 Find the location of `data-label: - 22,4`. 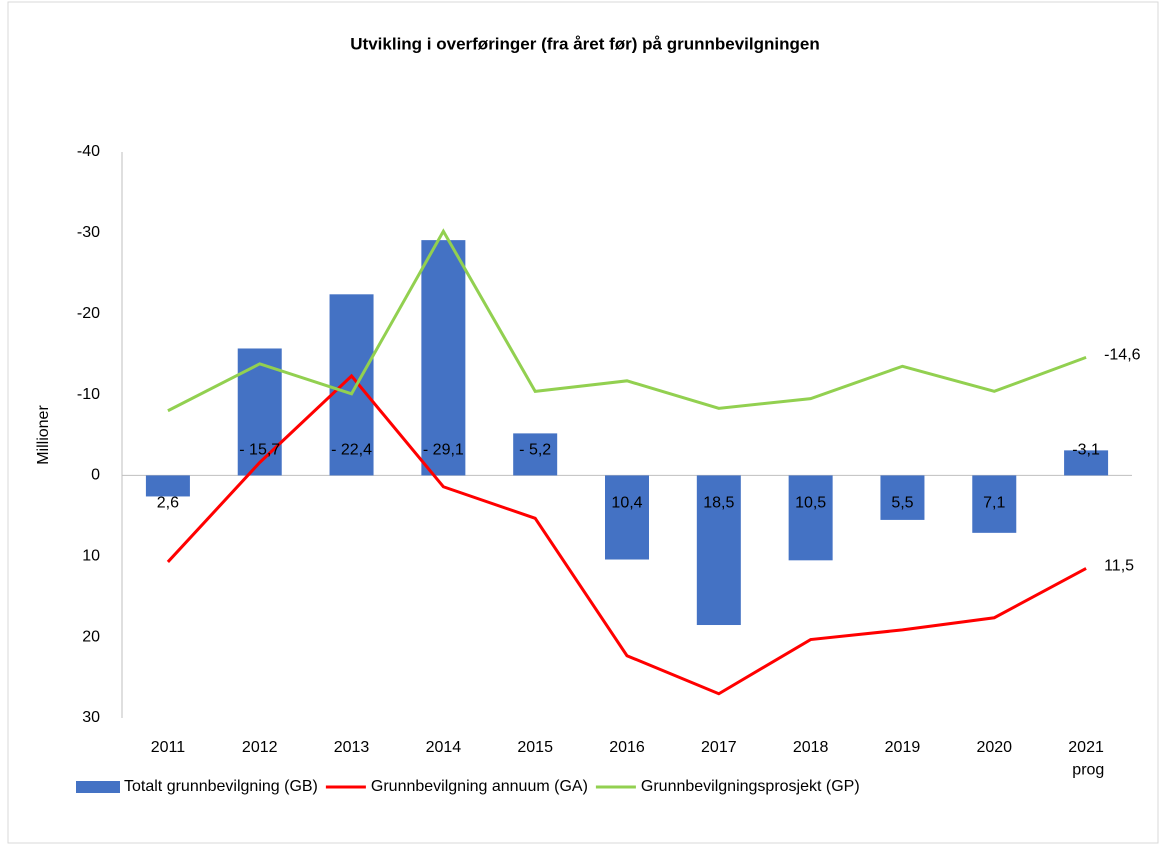

data-label: - 22,4 is located at coordinates (351, 450).